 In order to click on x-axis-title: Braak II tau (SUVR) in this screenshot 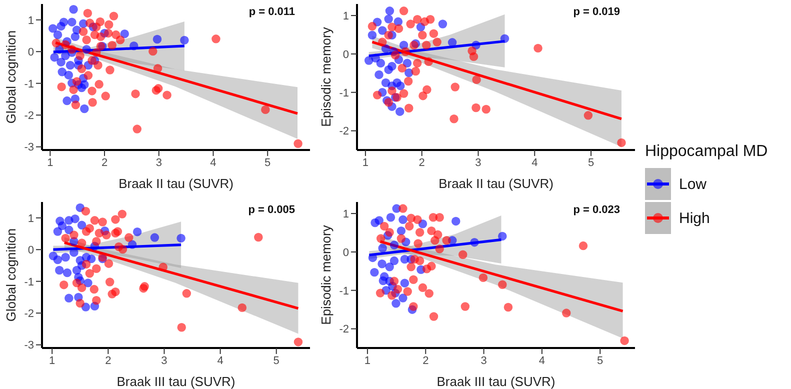, I will do `click(496, 183)`.